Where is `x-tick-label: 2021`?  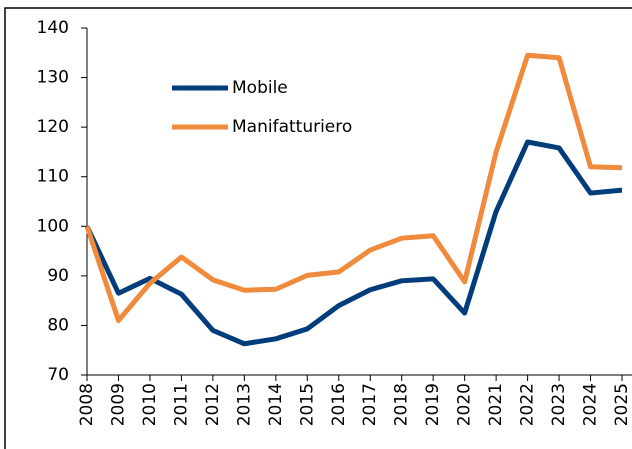
x-tick-label: 2021 is located at coordinates (496, 404).